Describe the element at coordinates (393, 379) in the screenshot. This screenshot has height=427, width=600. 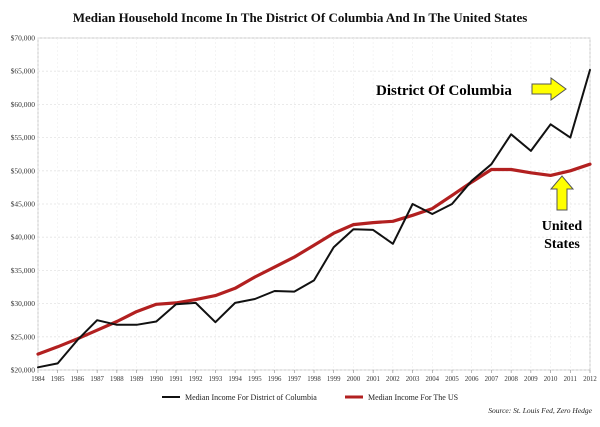
I see `x-tick-label: 2002` at that location.